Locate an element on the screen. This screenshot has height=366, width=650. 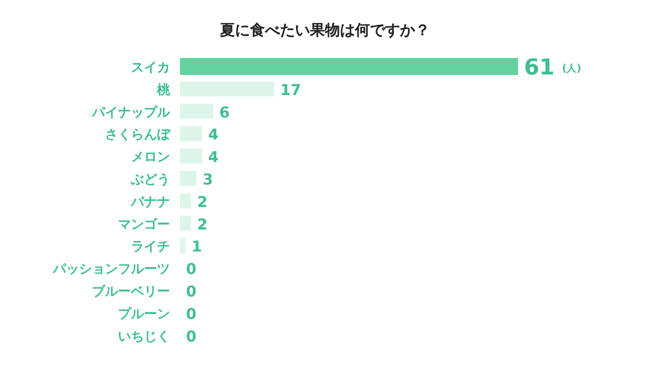
annotation: (人) is located at coordinates (572, 69).